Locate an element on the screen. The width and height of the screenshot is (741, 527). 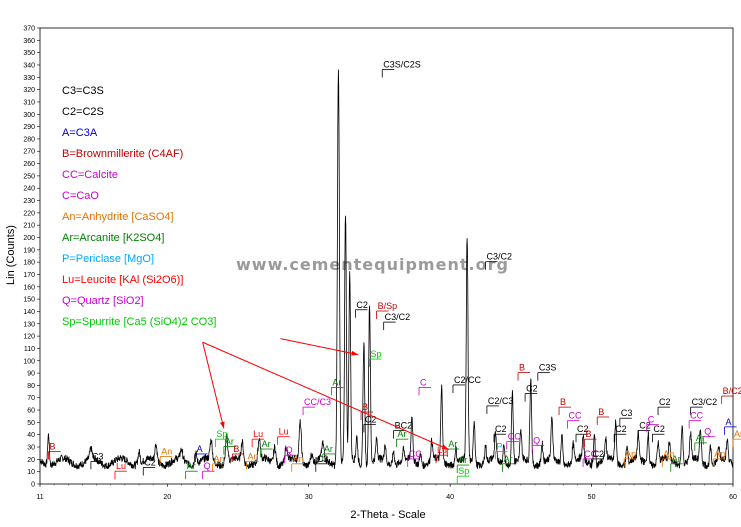
legend-entry: C2=C2S is located at coordinates (83, 112).